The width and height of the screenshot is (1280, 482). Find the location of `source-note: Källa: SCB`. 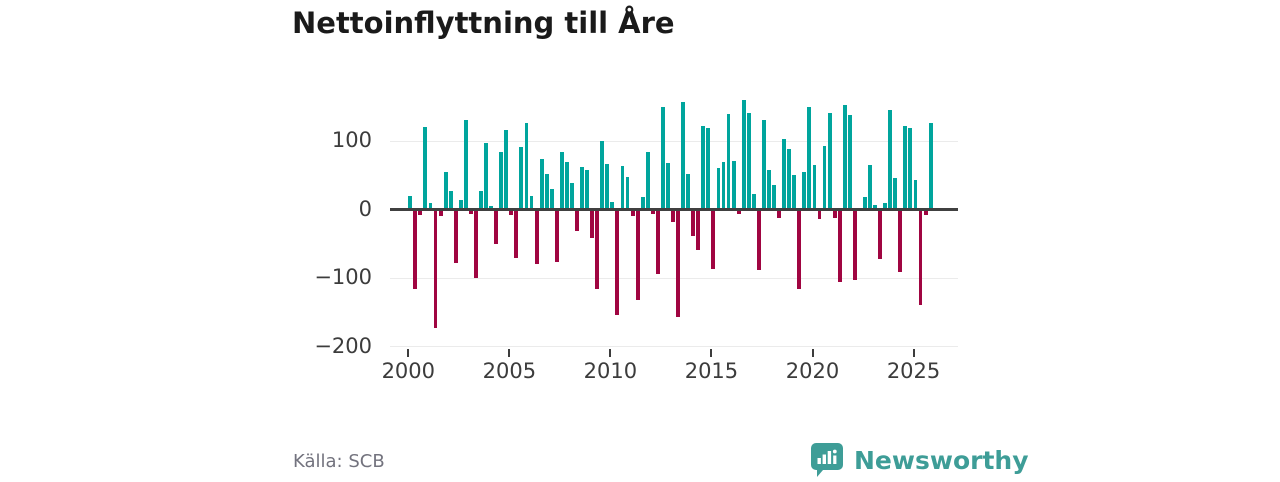

source-note: Källa: SCB is located at coordinates (339, 461).